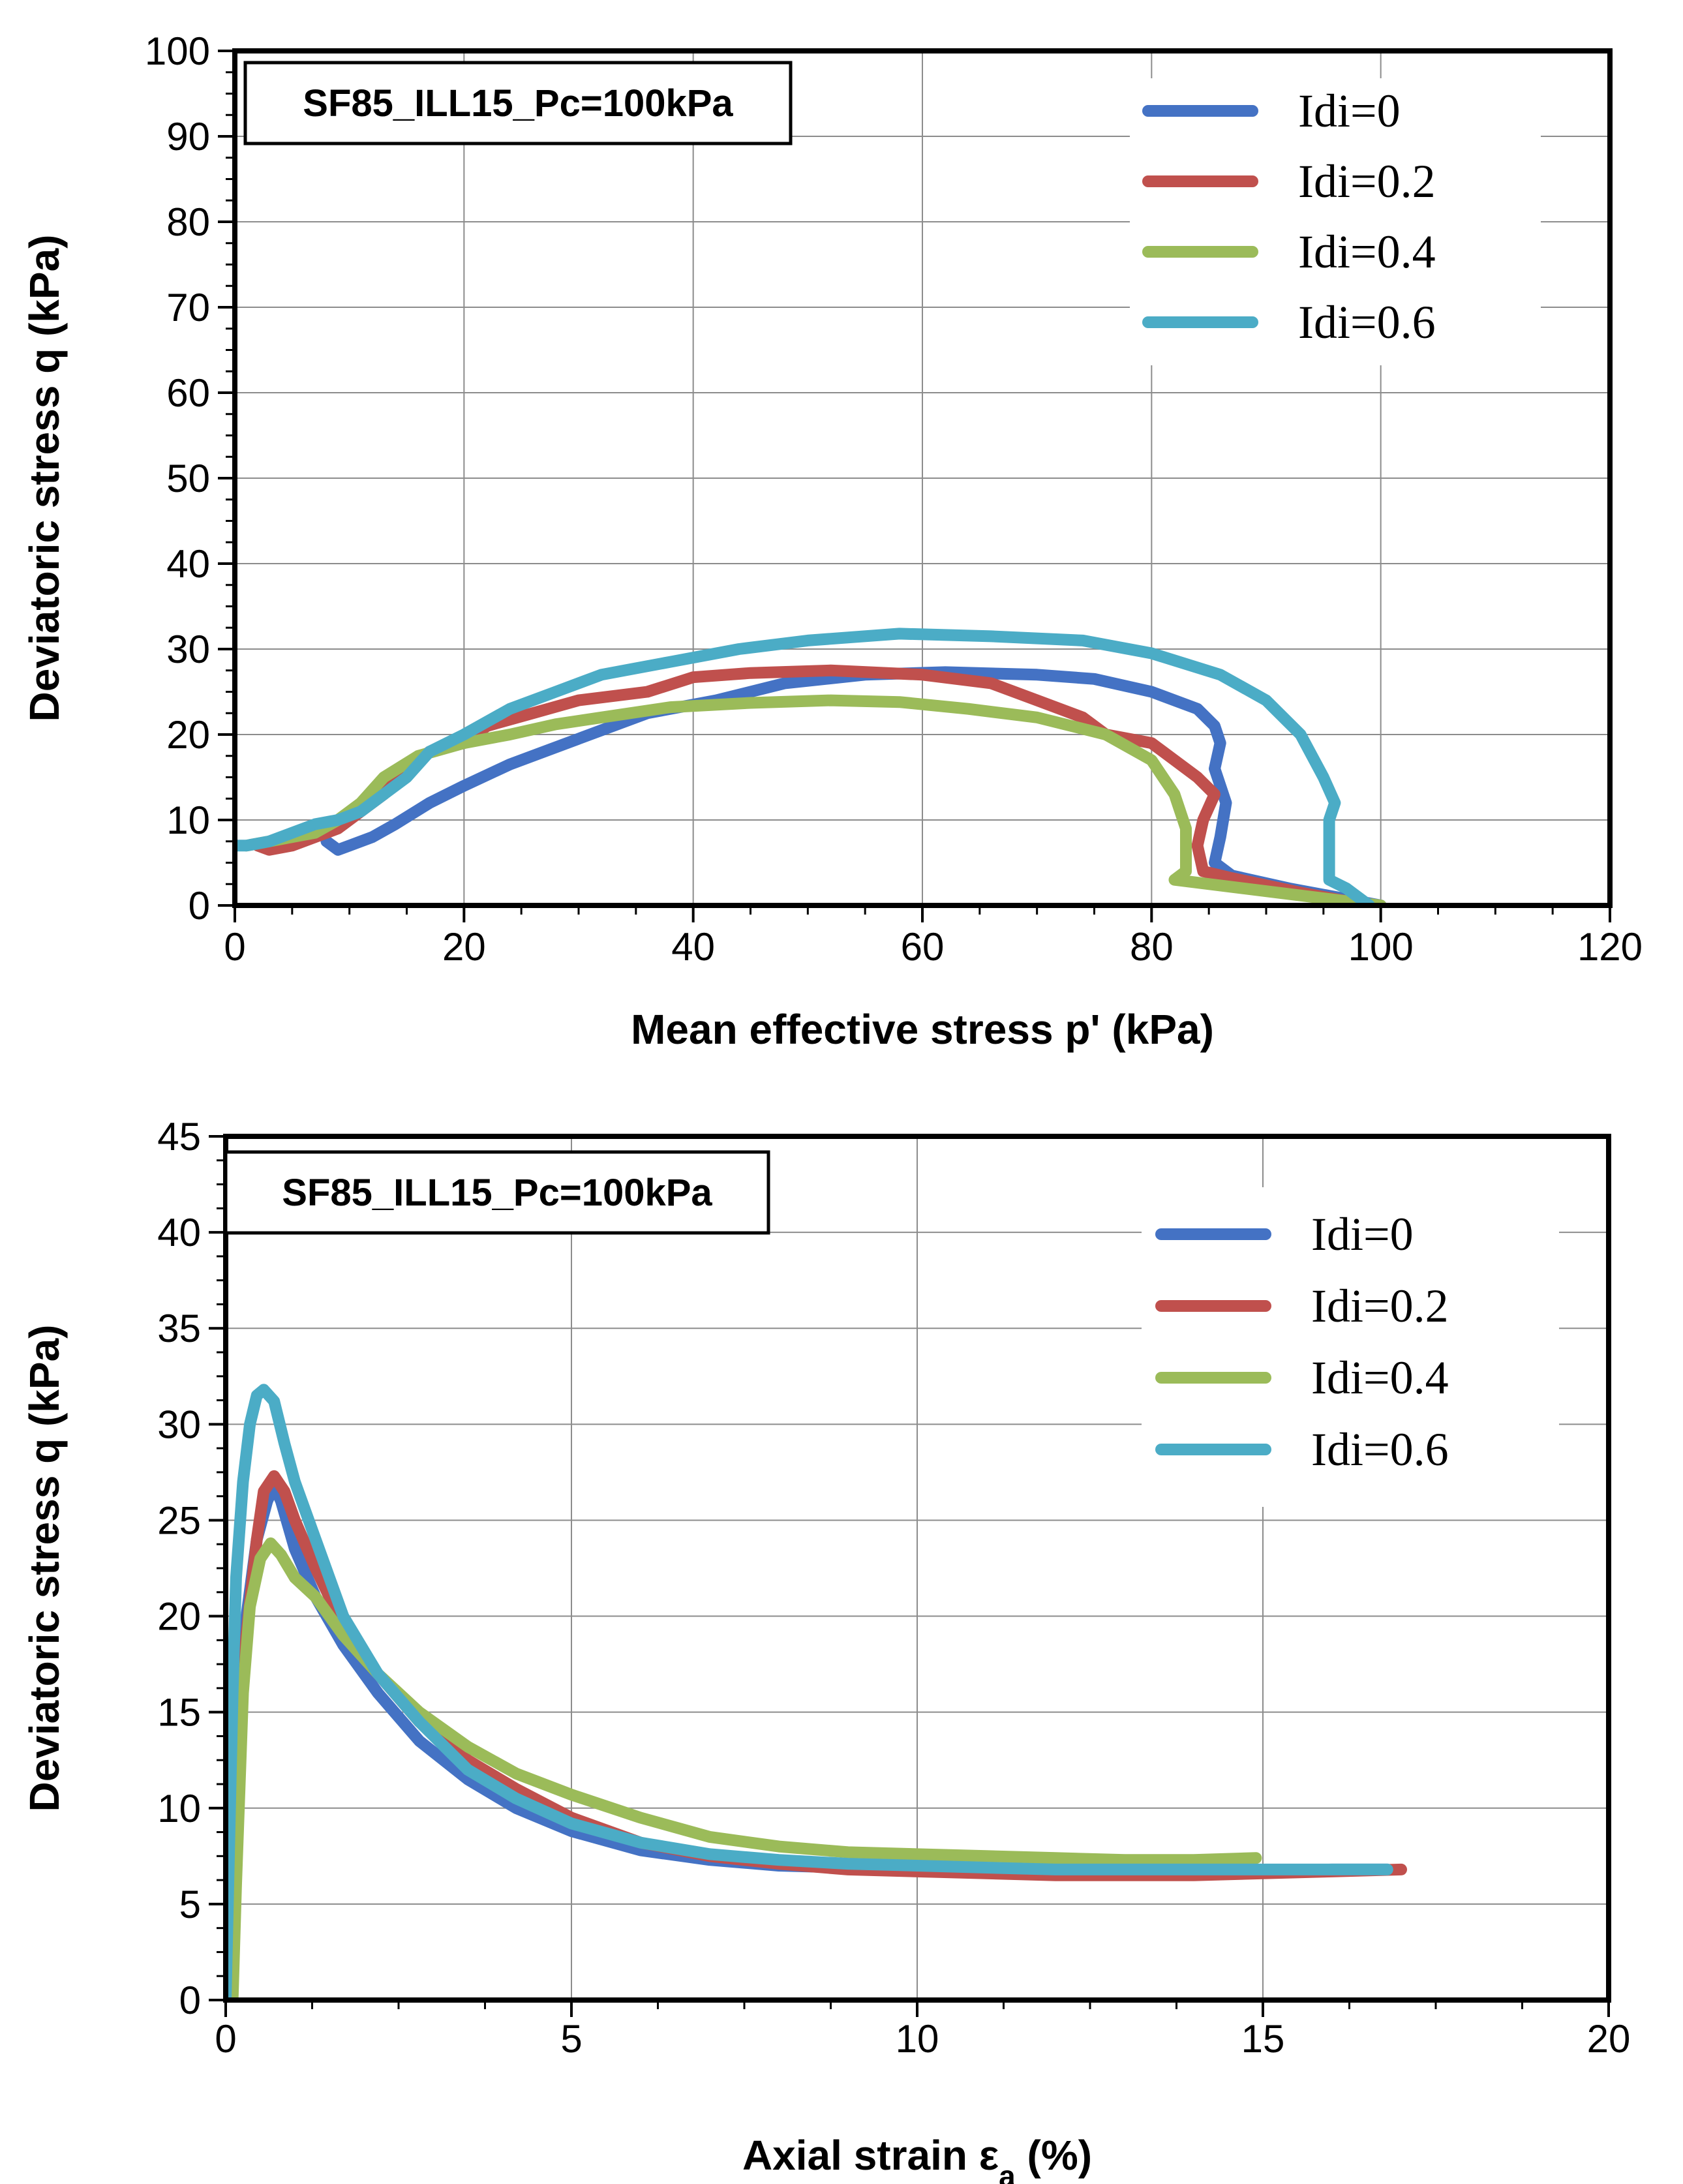 The image size is (1683, 2184). I want to click on x-axis-title: Axial strain εa (%), so click(917, 2158).